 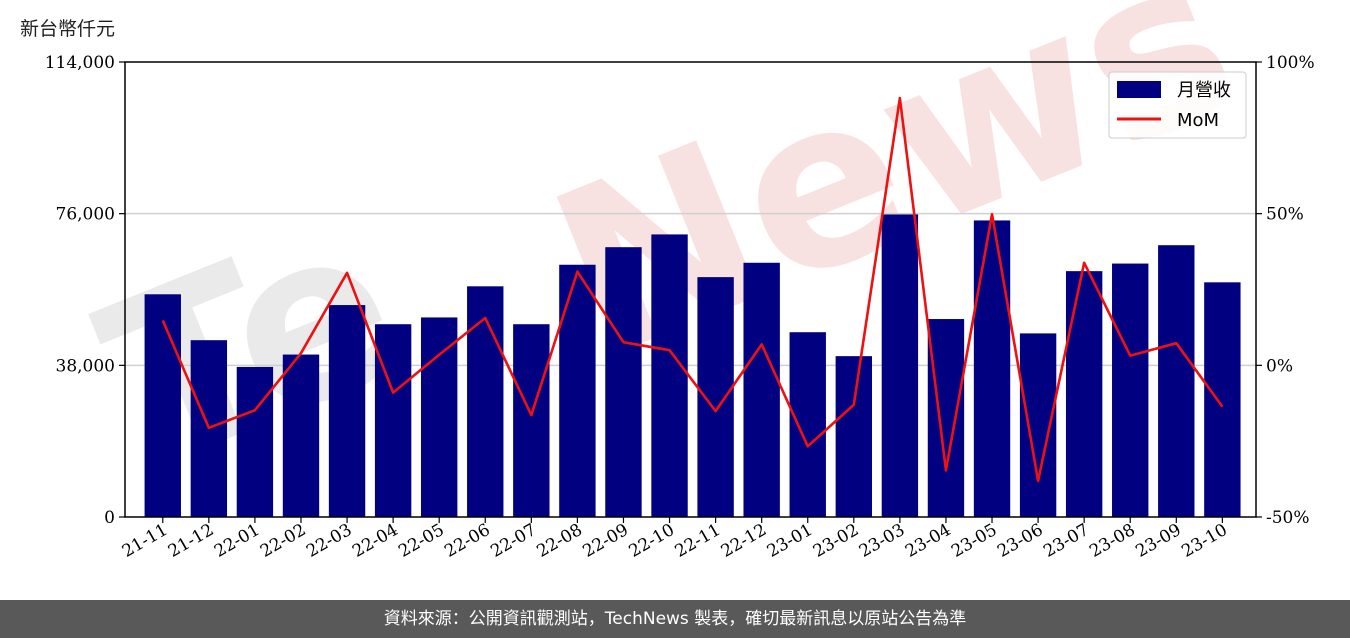 What do you see at coordinates (882, 541) in the screenshot?
I see `x-tick-label: 23-03` at bounding box center [882, 541].